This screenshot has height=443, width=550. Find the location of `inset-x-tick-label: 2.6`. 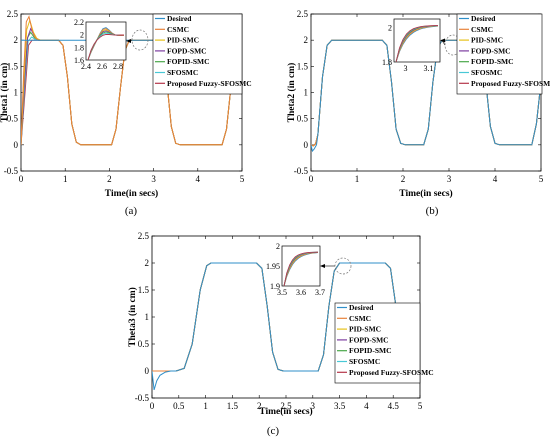

inset-x-tick-label: 2.6 is located at coordinates (102, 66).